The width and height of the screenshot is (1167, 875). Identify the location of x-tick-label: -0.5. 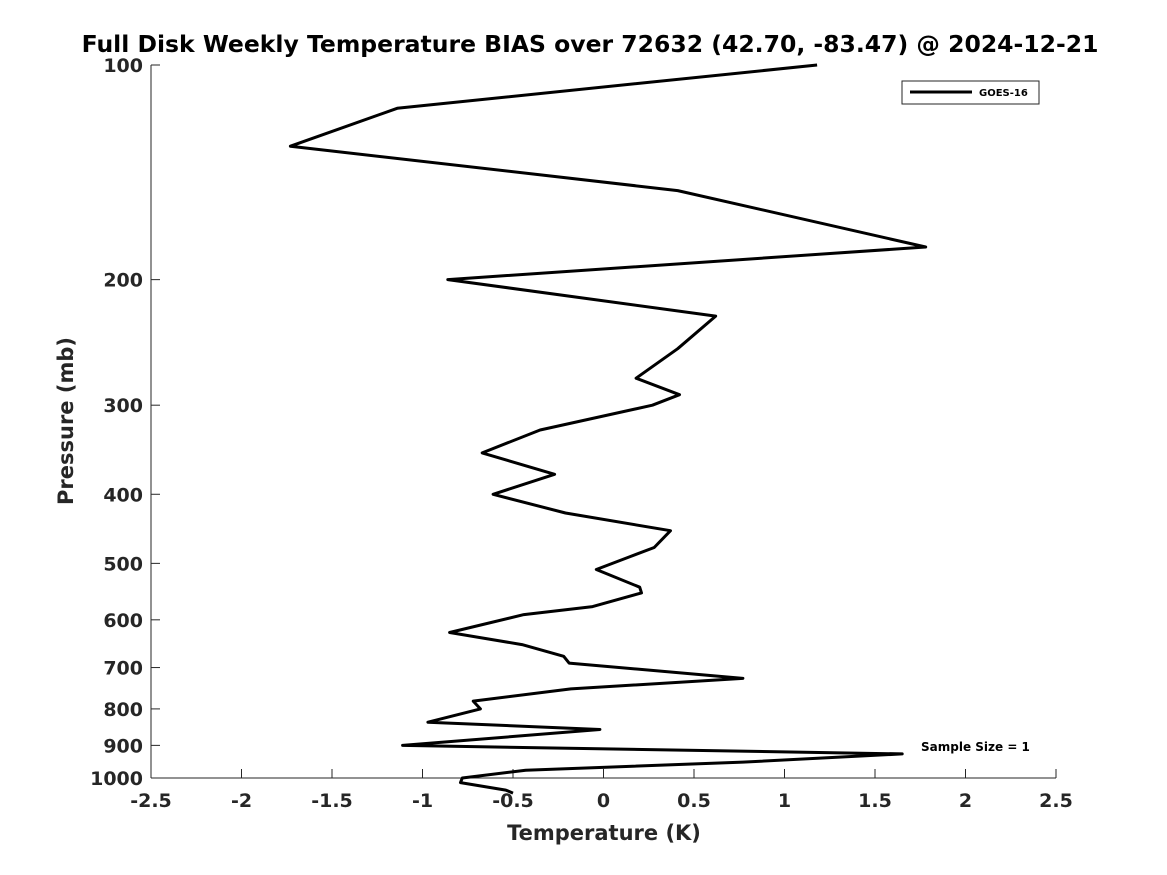
(513, 801).